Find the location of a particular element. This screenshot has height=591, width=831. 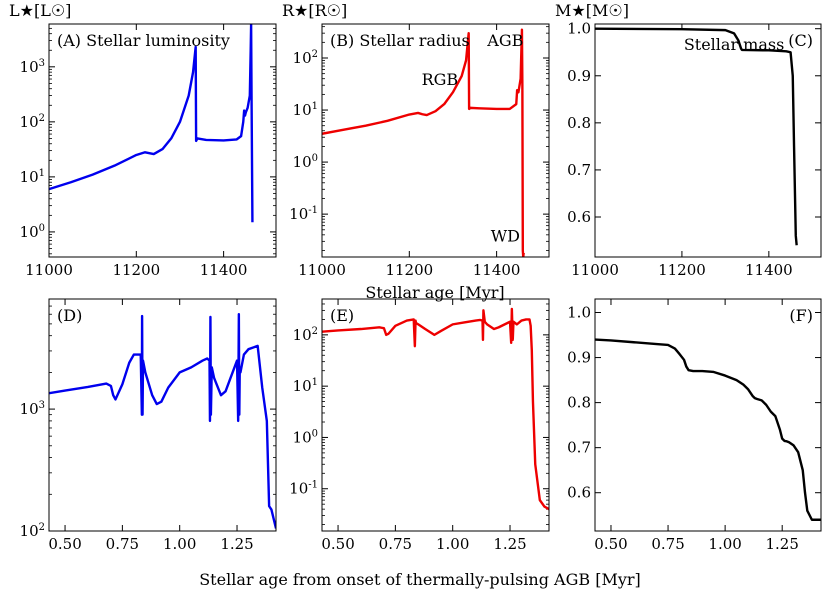

panel-label: (B) Stellar radius is located at coordinates (400, 40).